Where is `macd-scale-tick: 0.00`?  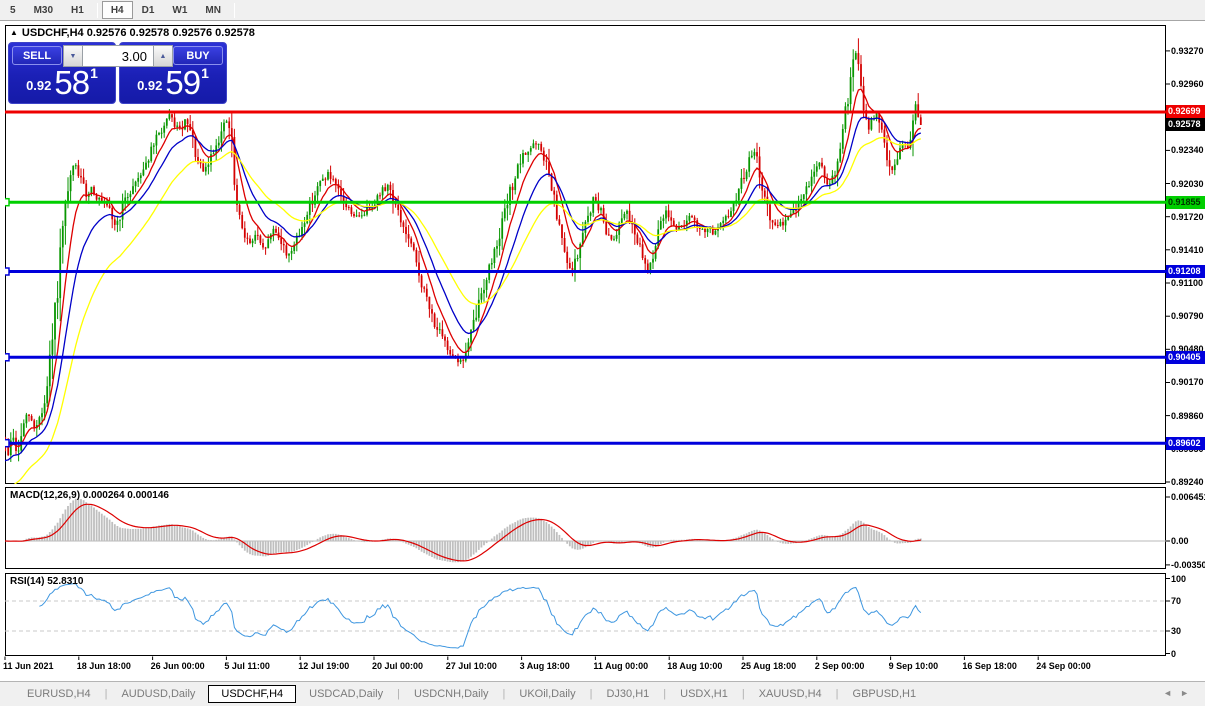 macd-scale-tick: 0.00 is located at coordinates (1180, 541).